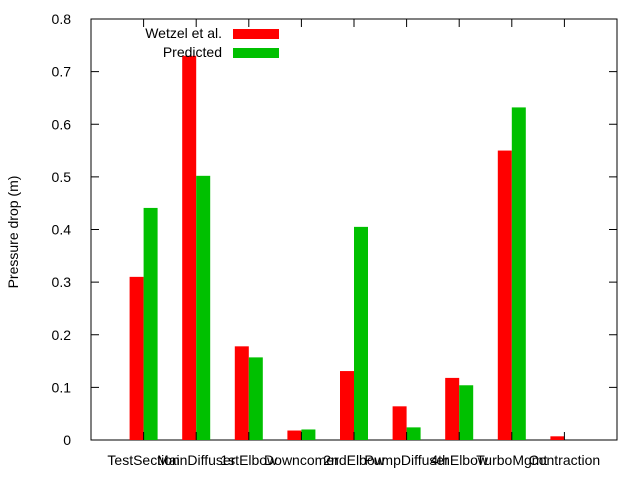 This screenshot has height=480, width=640. Describe the element at coordinates (504, 295) in the screenshot. I see `bar-wetzel-turbomgmt` at that location.